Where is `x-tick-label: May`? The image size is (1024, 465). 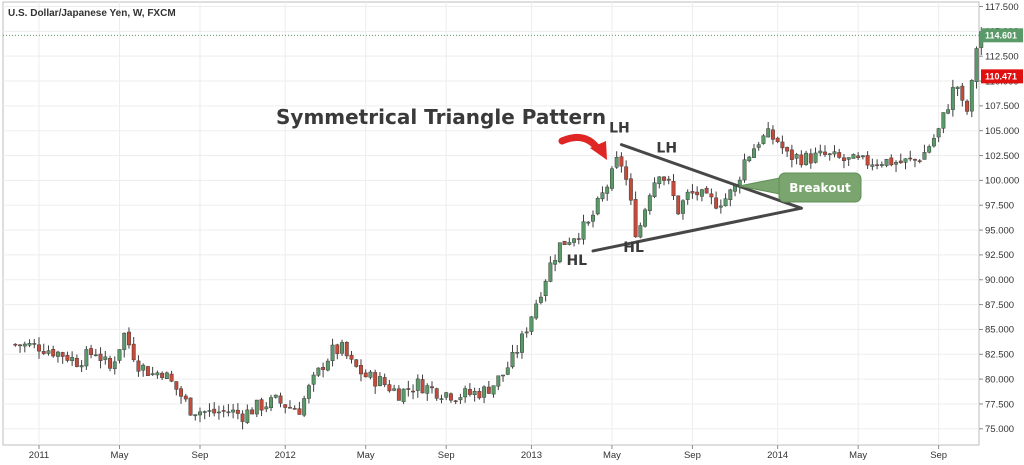
x-tick-label: May is located at coordinates (366, 455).